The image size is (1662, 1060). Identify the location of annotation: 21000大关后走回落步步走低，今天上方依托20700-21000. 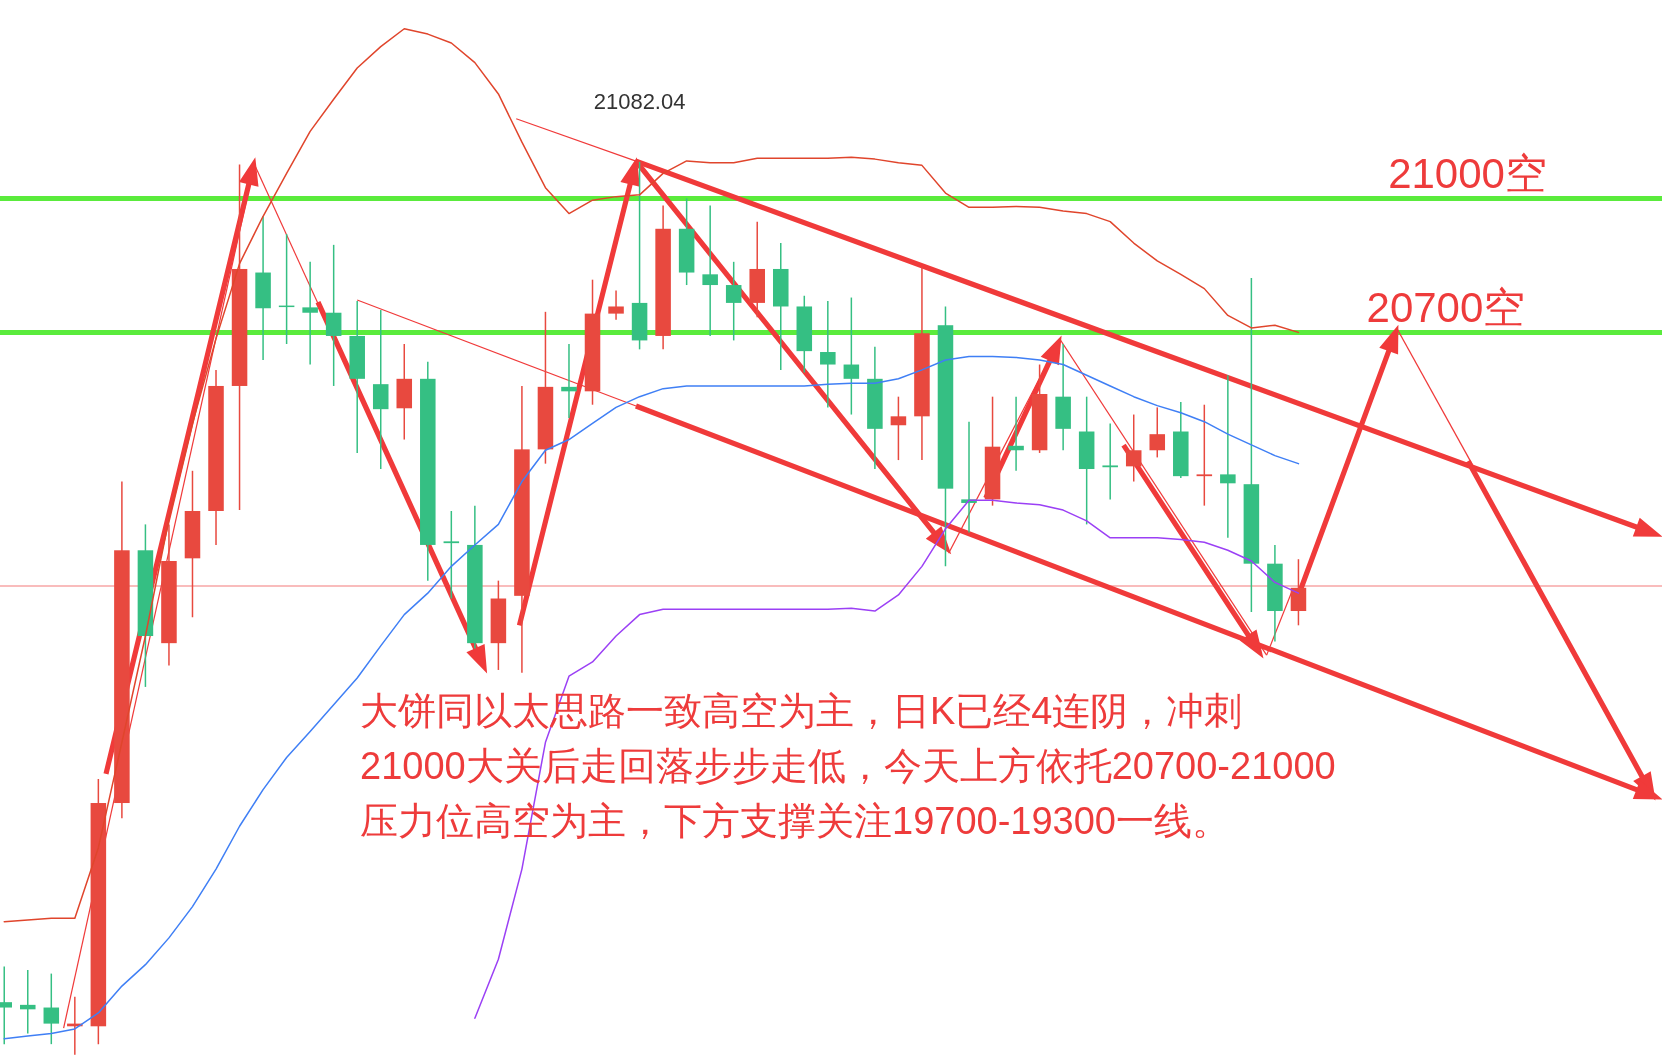
(848, 766).